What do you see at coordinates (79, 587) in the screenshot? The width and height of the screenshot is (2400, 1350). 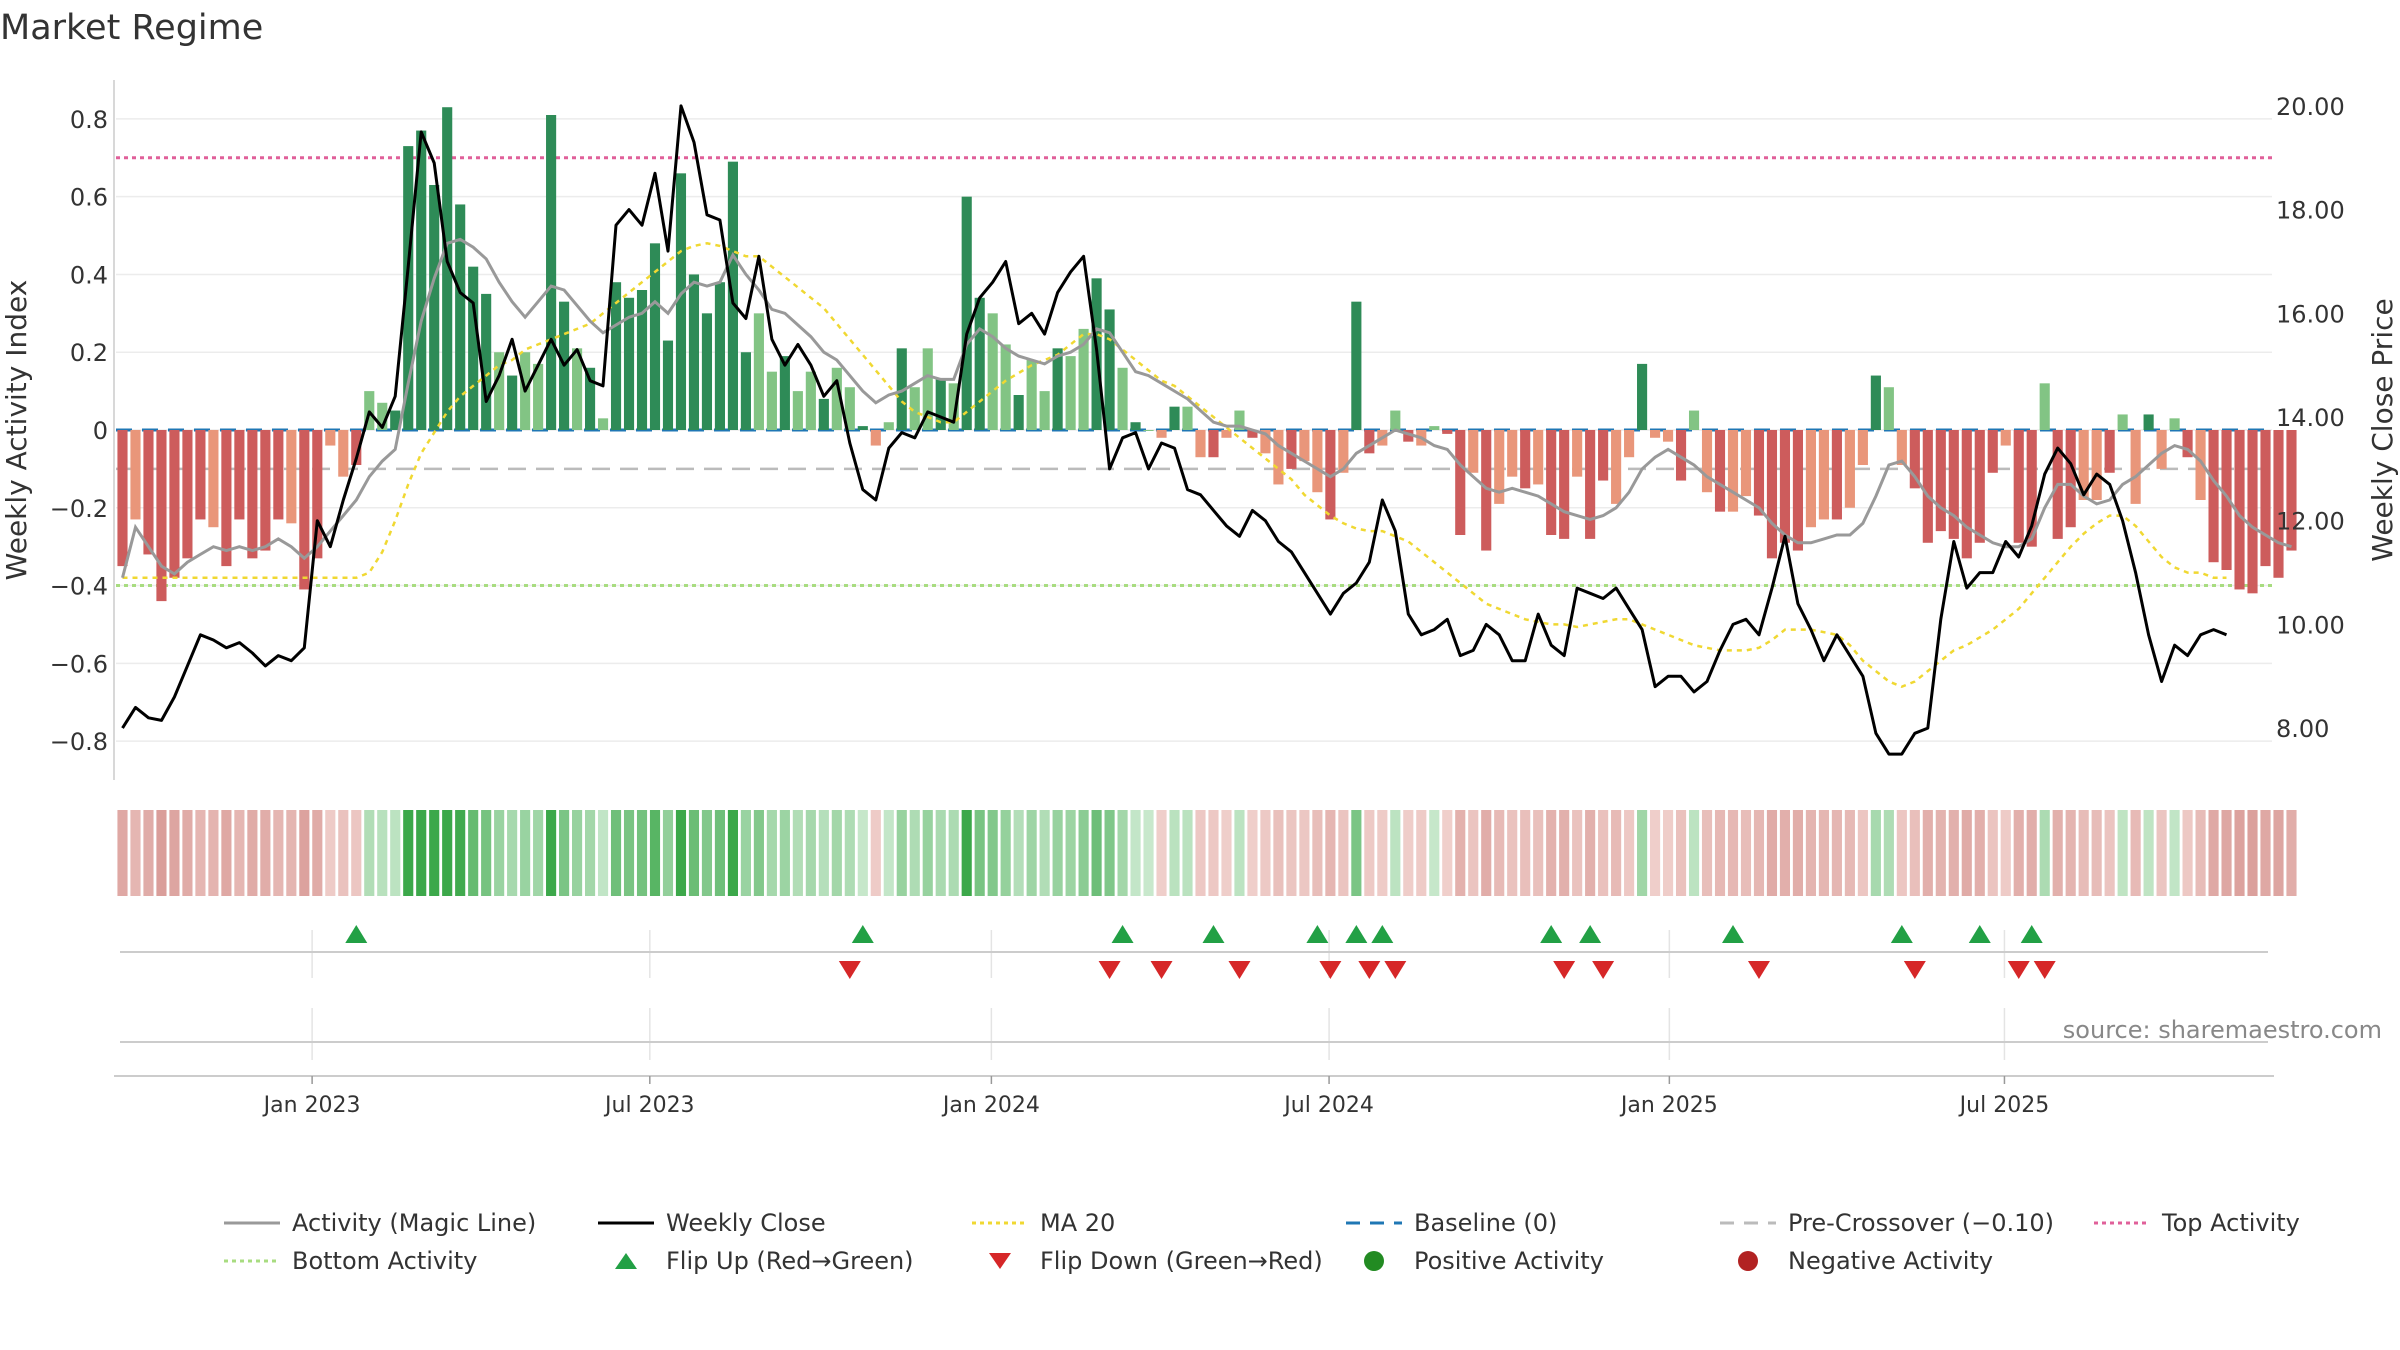 I see `y-tick-label: −0.4` at bounding box center [79, 587].